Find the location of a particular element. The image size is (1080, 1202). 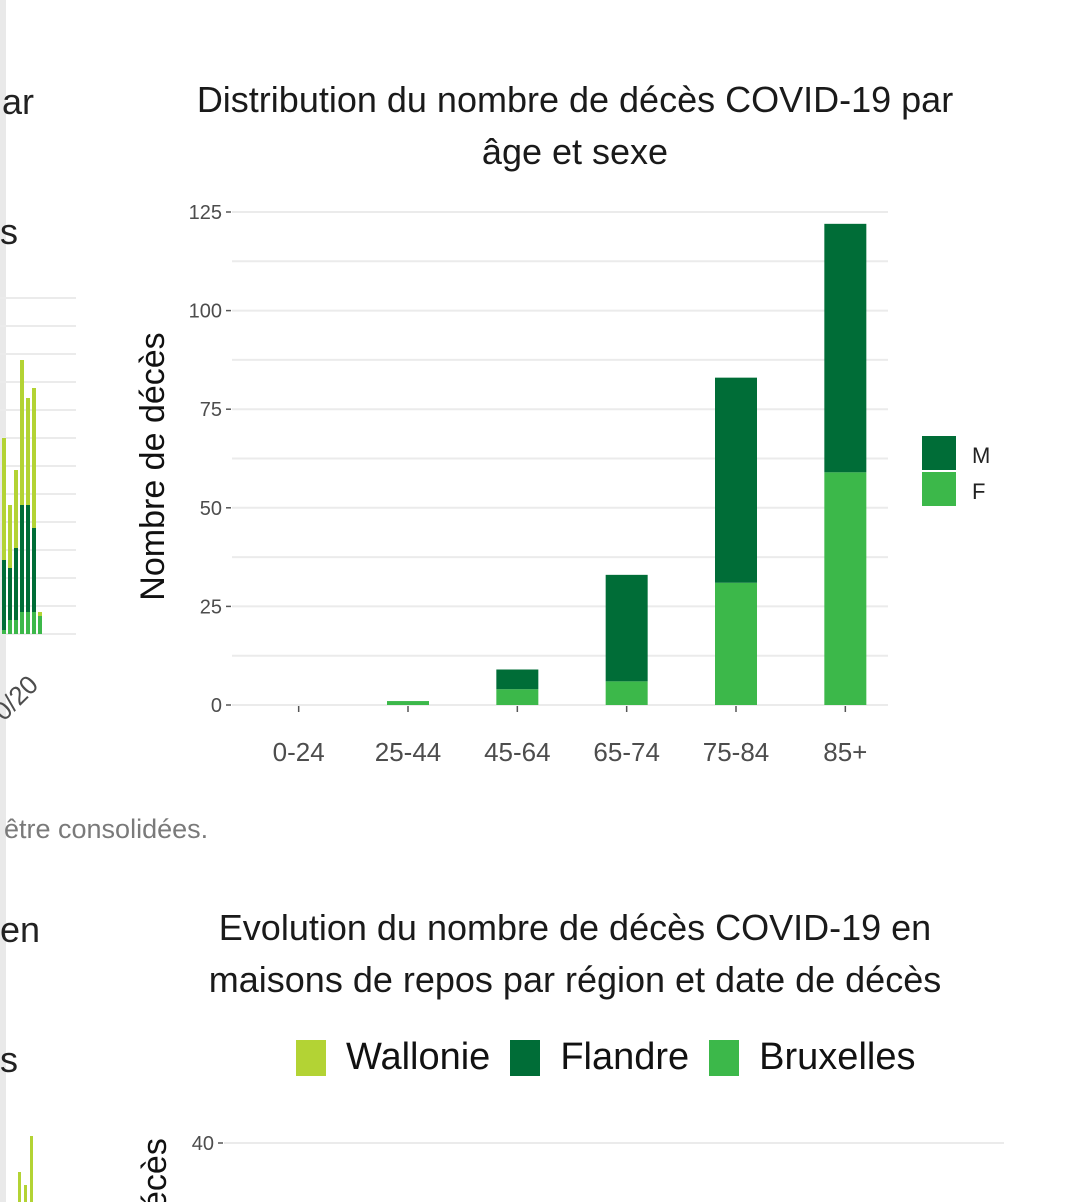

cropped-subtitle-fragment-2: s is located at coordinates (9, 1059).